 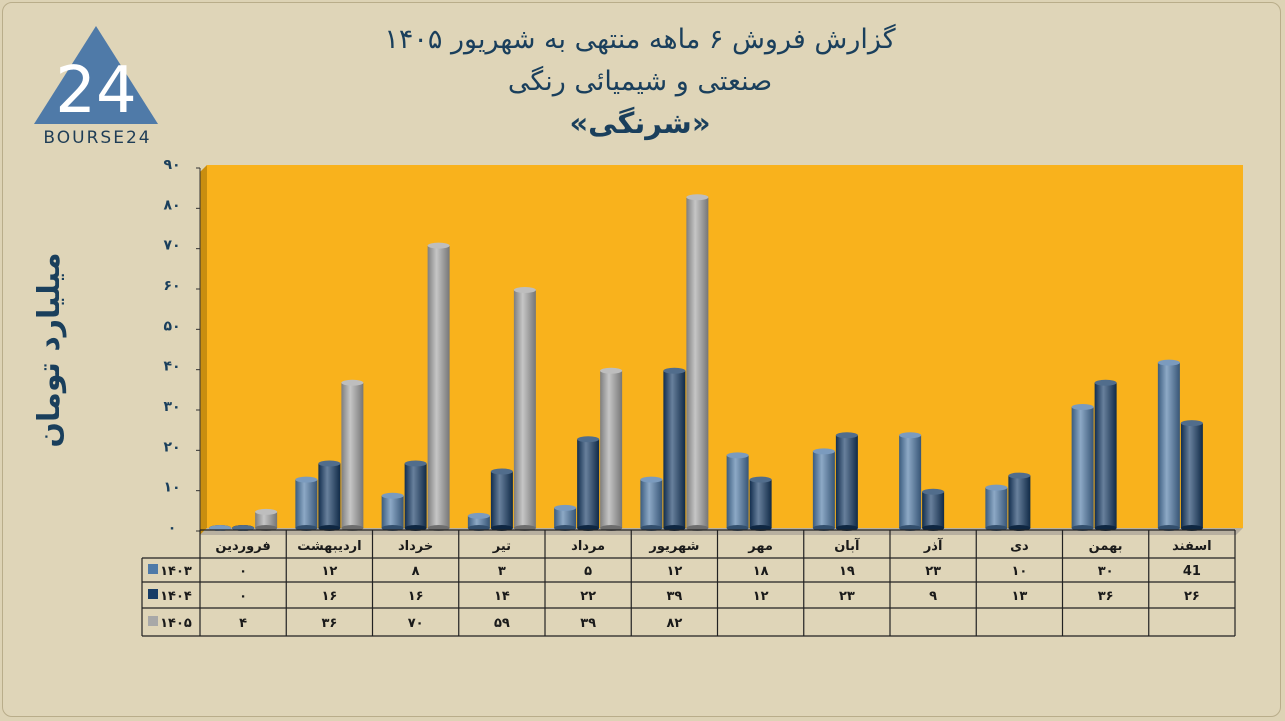 What do you see at coordinates (673, 546) in the screenshot?
I see `category-label: شهریور` at bounding box center [673, 546].